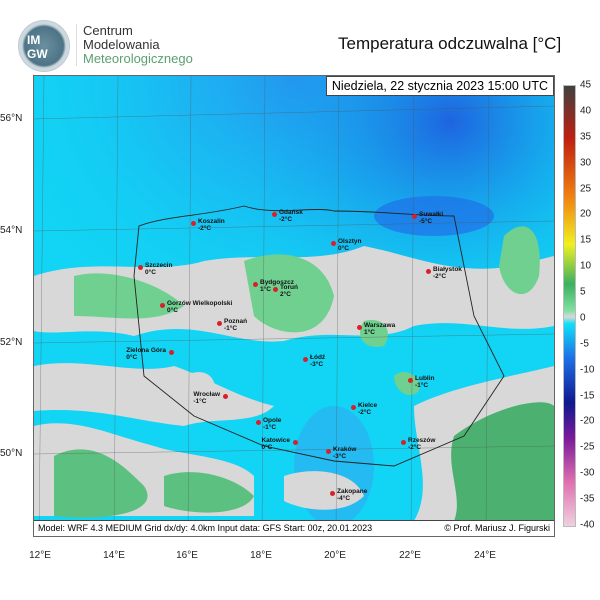 The image size is (600, 600). What do you see at coordinates (159, 265) in the screenshot?
I see `city-name: Szczecin` at bounding box center [159, 265].